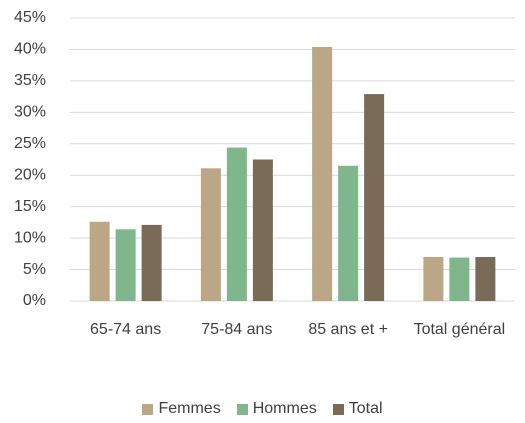 Image resolution: width=525 pixels, height=423 pixels. I want to click on y-tick-label: 30%, so click(30, 112).